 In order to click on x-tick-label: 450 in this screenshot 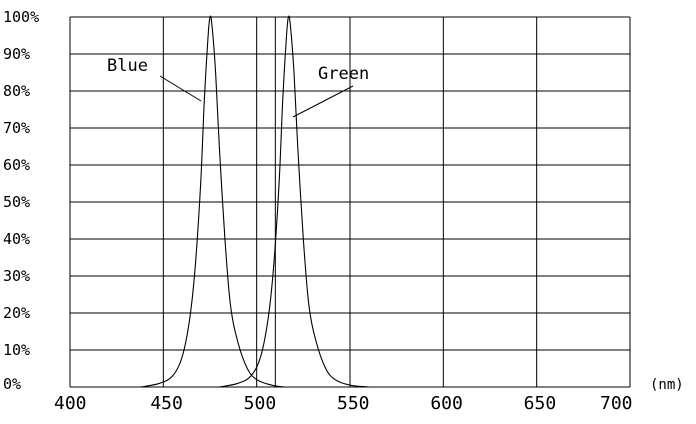, I will do `click(166, 403)`.